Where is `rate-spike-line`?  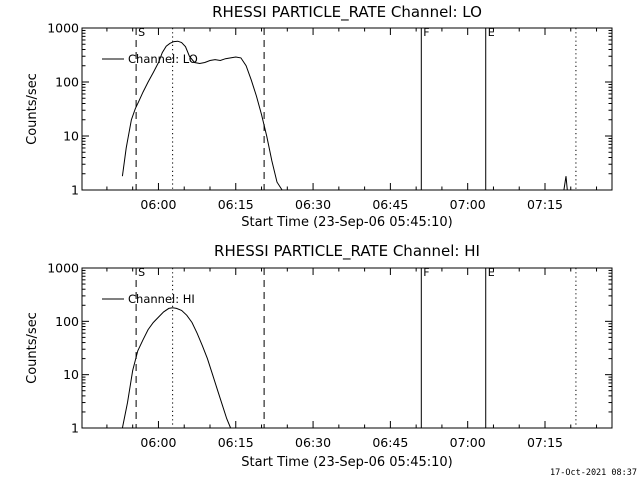
rate-spike-line is located at coordinates (565, 183).